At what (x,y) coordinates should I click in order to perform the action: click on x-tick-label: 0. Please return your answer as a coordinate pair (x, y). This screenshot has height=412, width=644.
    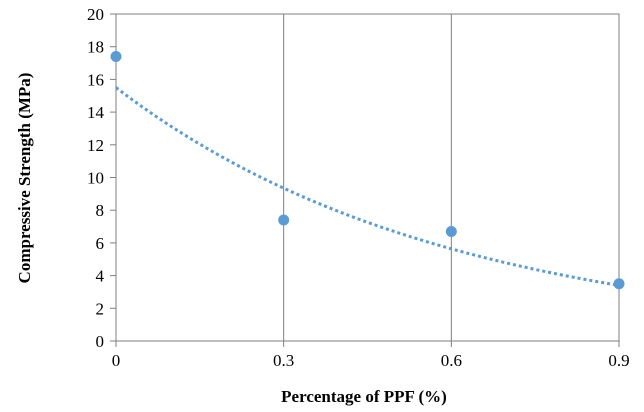
    Looking at the image, I should click on (116, 360).